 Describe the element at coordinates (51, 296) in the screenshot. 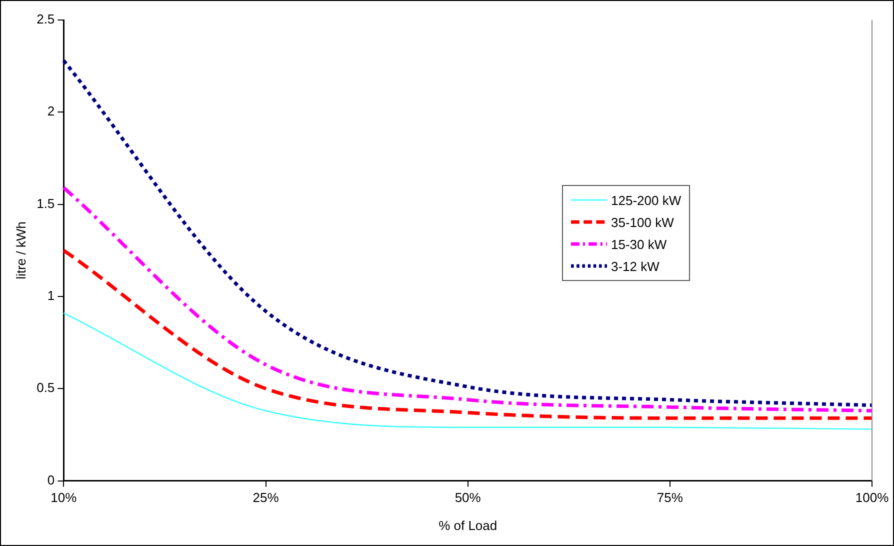

I see `y-tick-label: 1` at that location.